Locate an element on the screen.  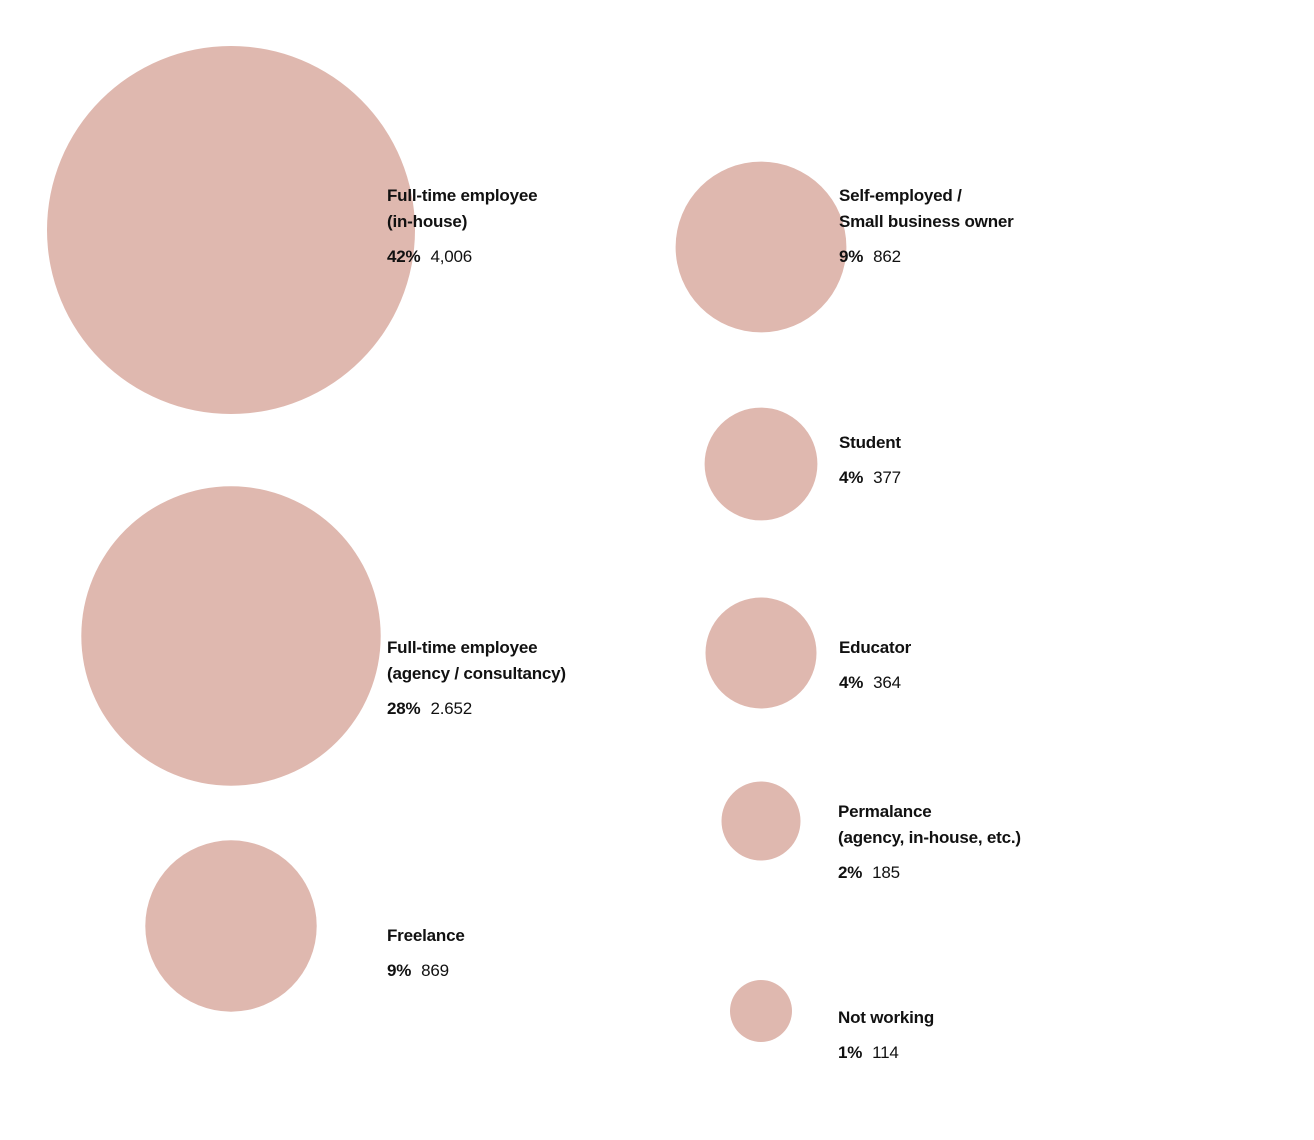
label-student: Student 4% 377 is located at coordinates (870, 460).